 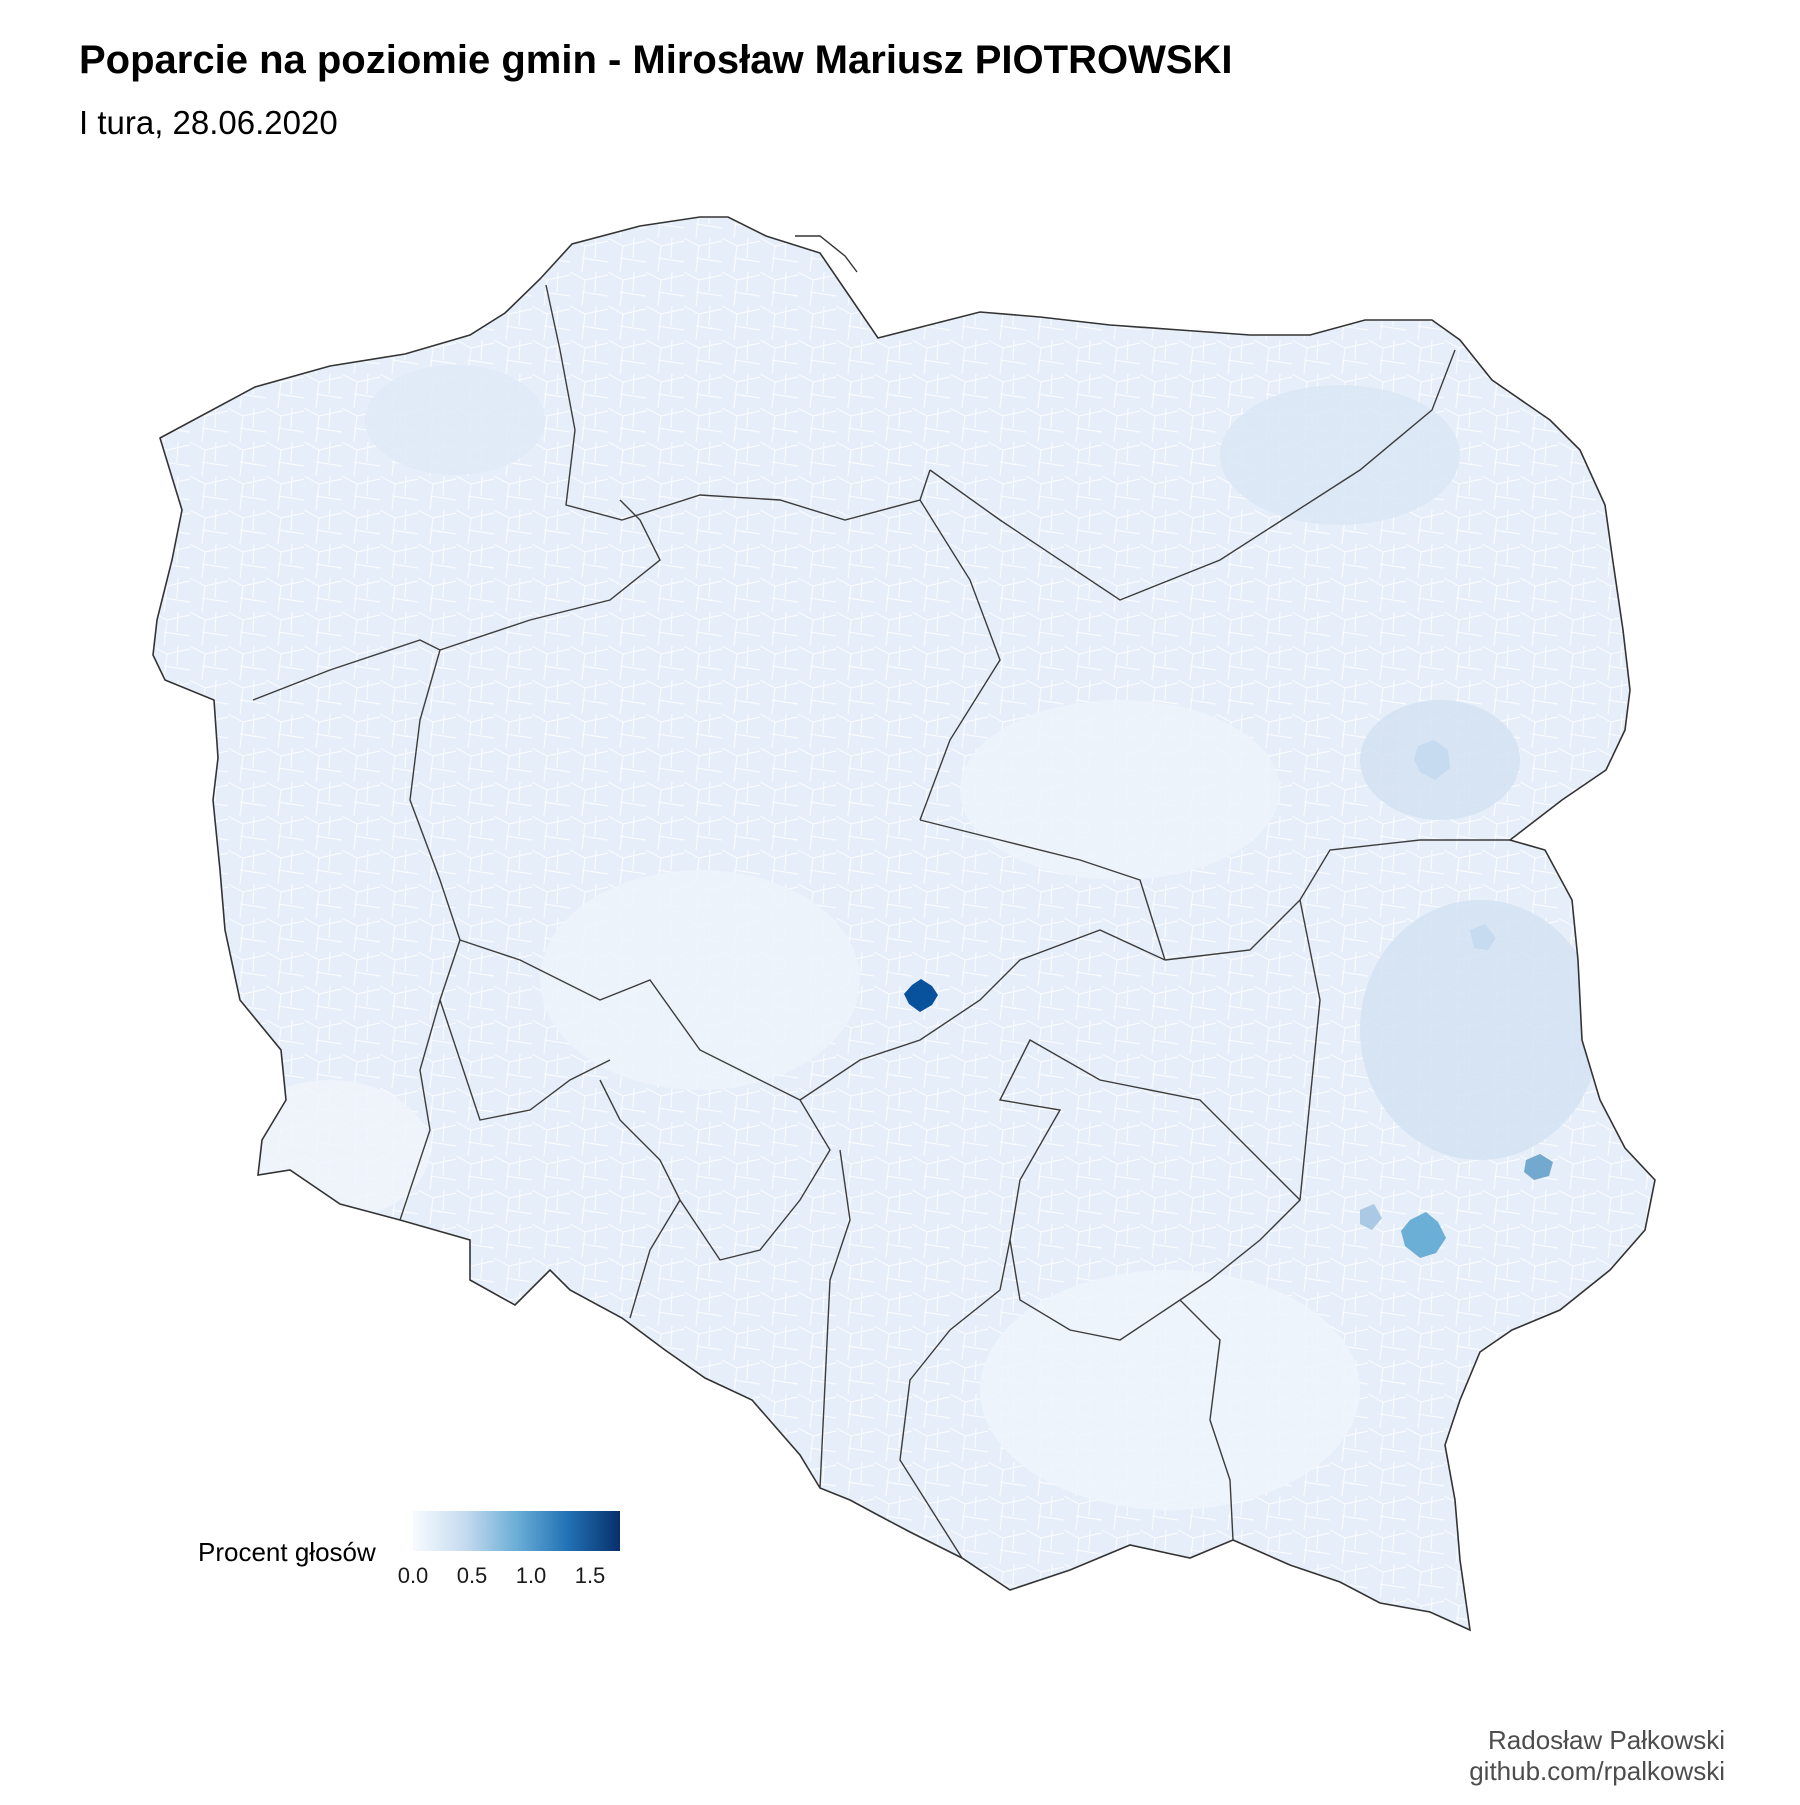 What do you see at coordinates (1483, 937) in the screenshot?
I see `biala-highlight` at bounding box center [1483, 937].